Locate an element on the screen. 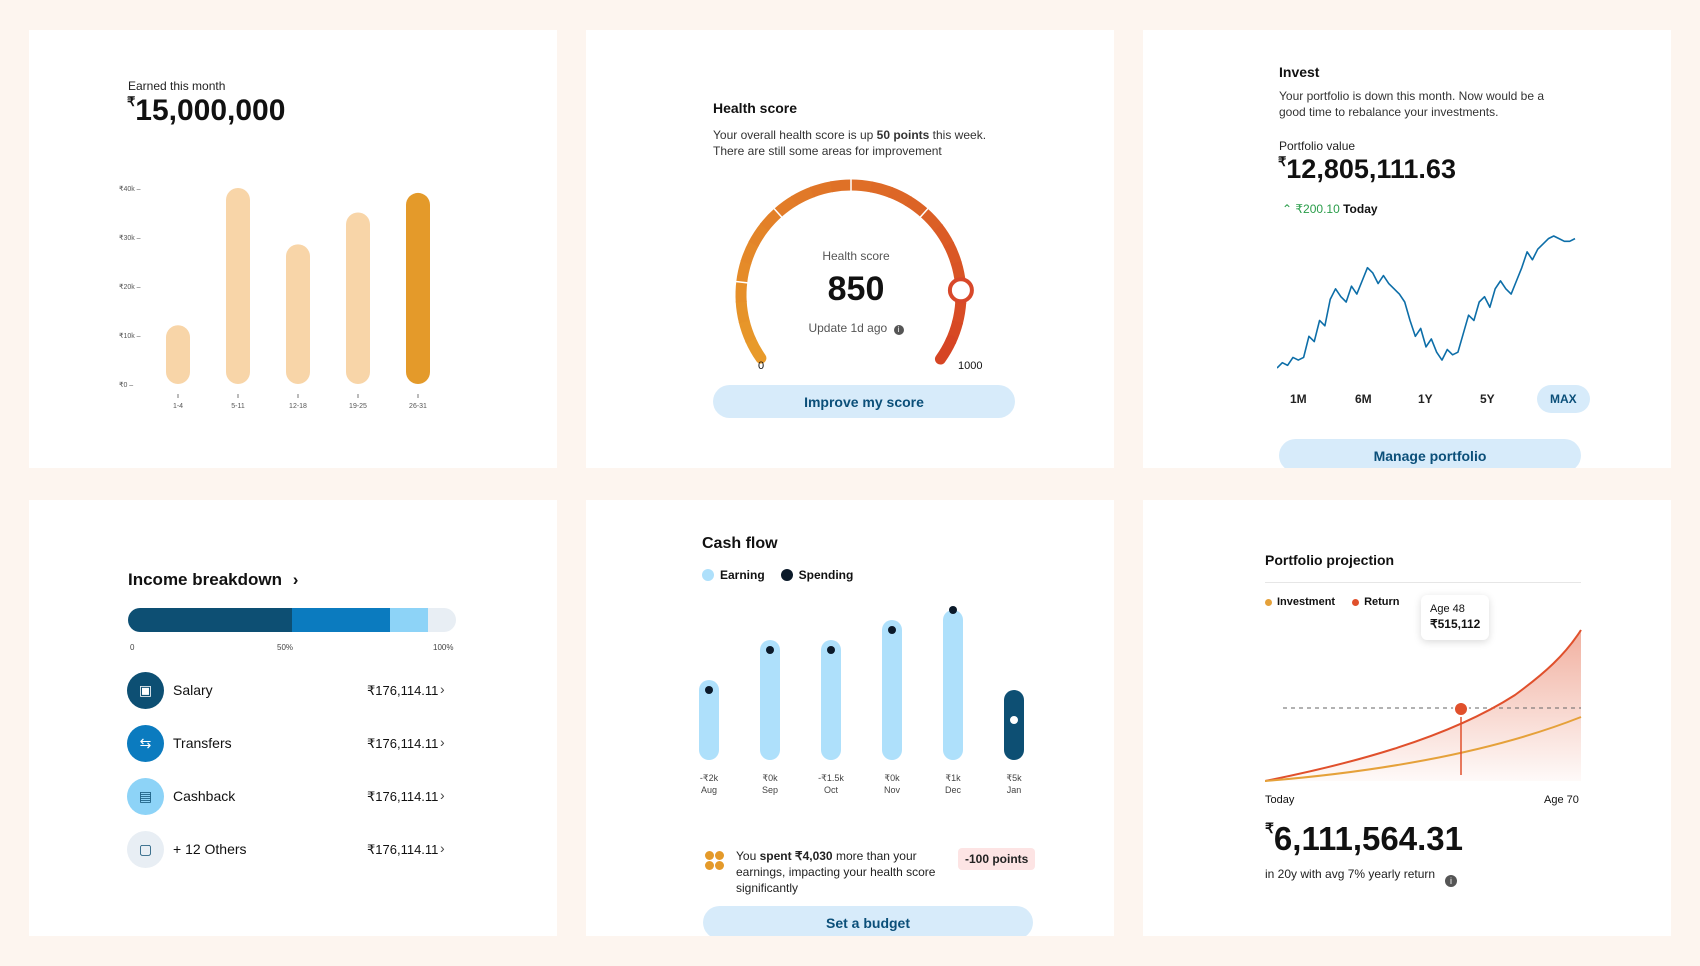 The width and height of the screenshot is (1700, 966). income-title: Income breakdown is located at coordinates (205, 579).